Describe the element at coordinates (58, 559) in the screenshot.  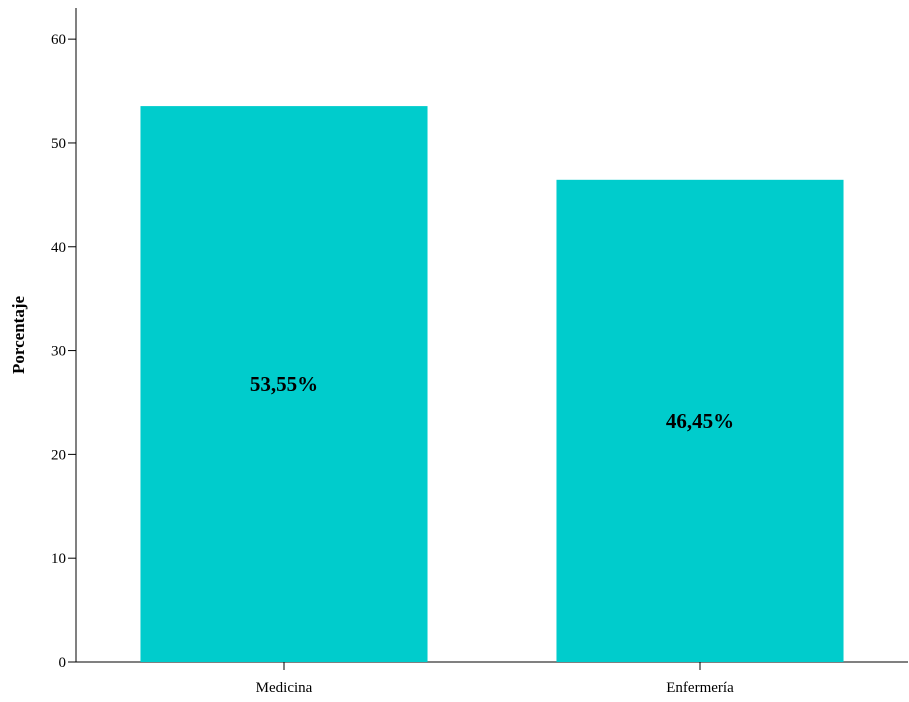
I see `y-tick-label: 10` at that location.